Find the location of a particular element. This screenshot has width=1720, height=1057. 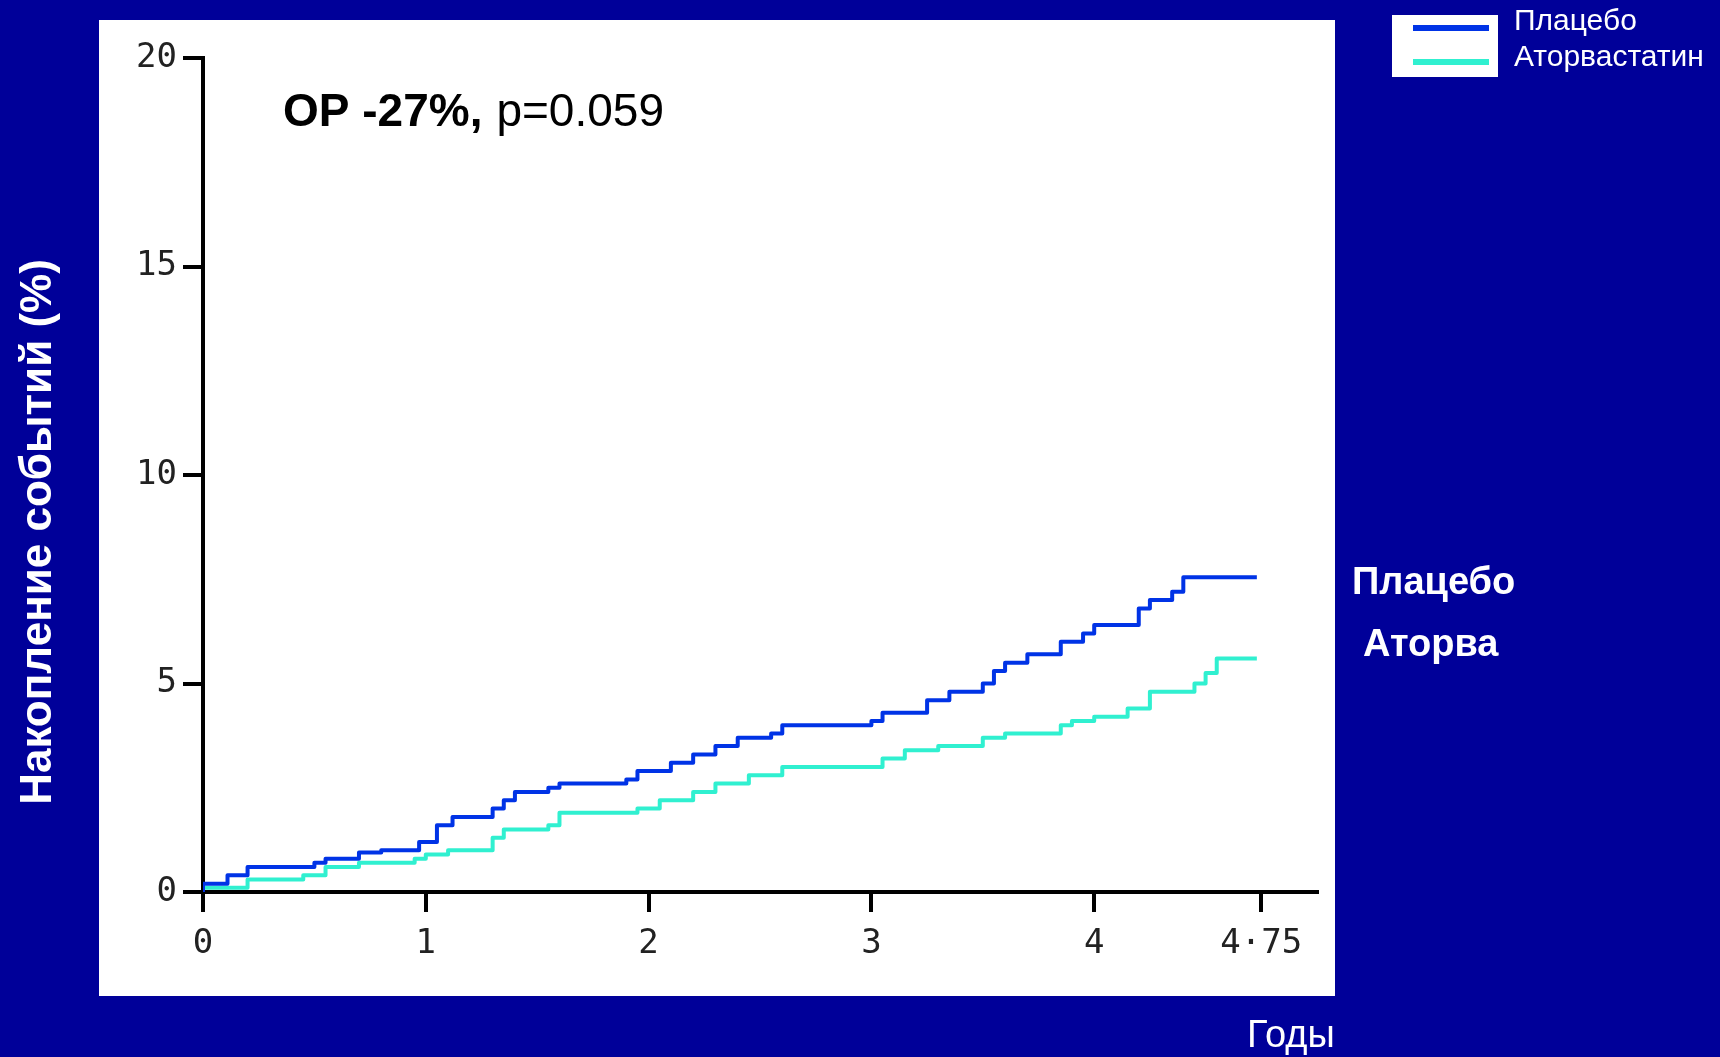

y-tick-label: 15 is located at coordinates (156, 263).